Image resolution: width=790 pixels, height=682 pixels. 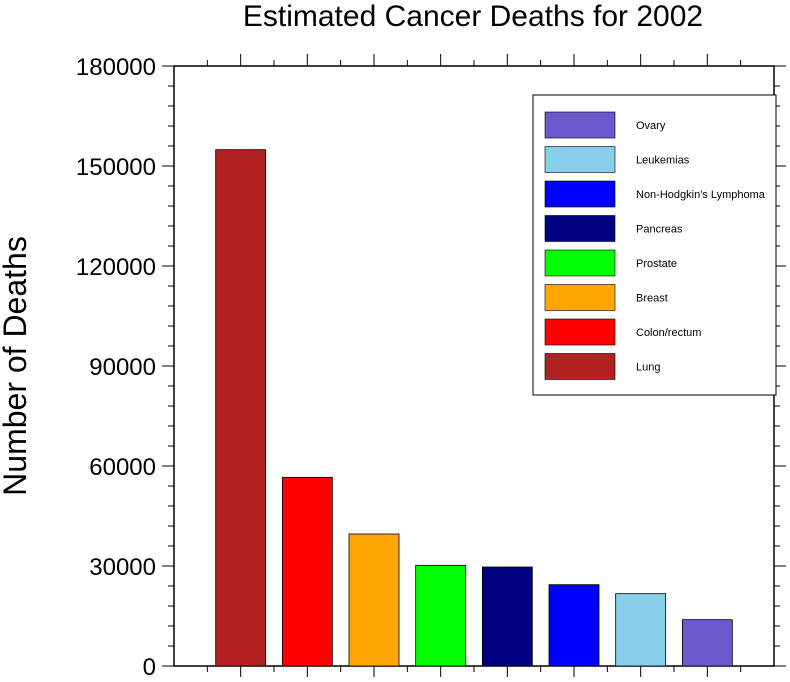 I want to click on bar-prostate, so click(x=441, y=615).